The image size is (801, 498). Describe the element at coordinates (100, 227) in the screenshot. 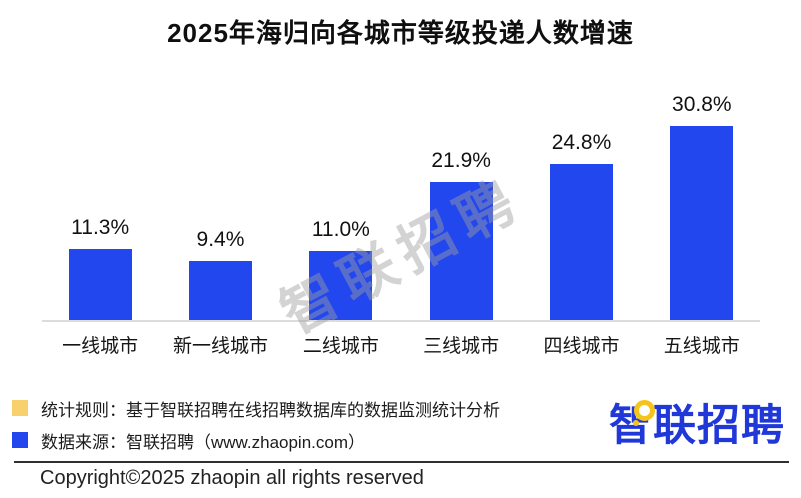

I see `bar-value-label: 11.3%` at that location.